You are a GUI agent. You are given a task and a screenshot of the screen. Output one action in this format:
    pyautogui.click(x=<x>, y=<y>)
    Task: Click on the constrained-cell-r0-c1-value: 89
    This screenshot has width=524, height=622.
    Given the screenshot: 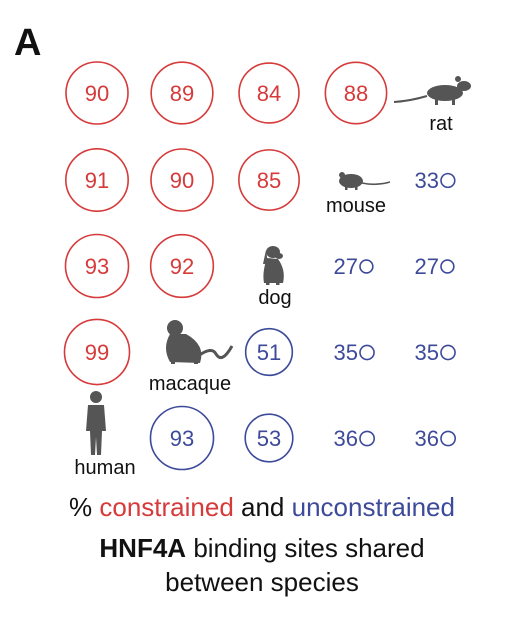 What is the action you would take?
    pyautogui.click(x=182, y=93)
    